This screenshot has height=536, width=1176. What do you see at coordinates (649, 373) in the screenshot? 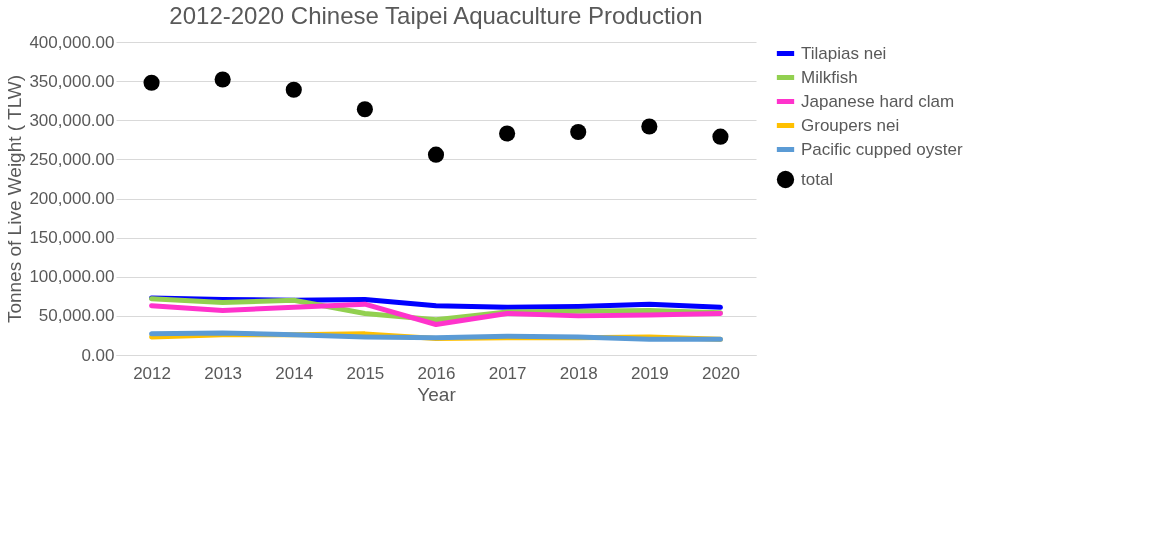
I see `x-tick-label: 2019` at bounding box center [649, 373].